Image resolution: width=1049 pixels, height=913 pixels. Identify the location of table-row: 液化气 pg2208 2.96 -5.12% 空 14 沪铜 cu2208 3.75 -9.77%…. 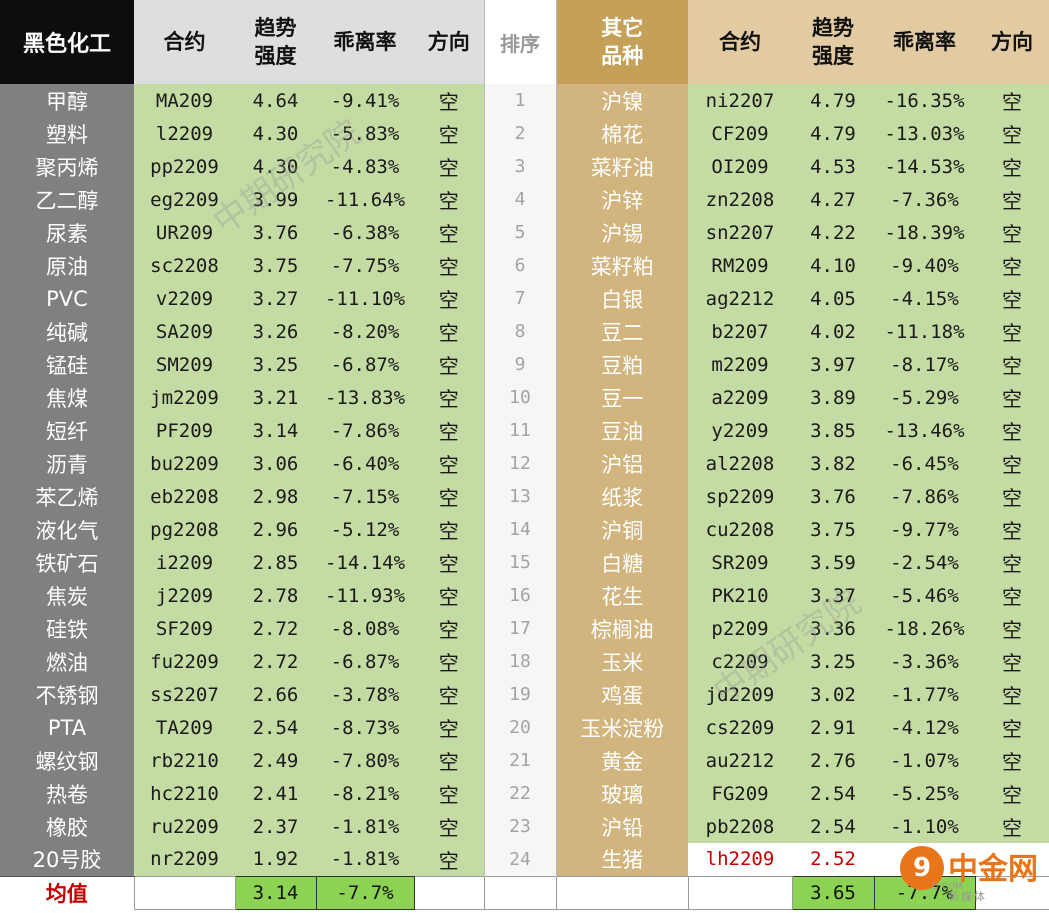
(524, 529).